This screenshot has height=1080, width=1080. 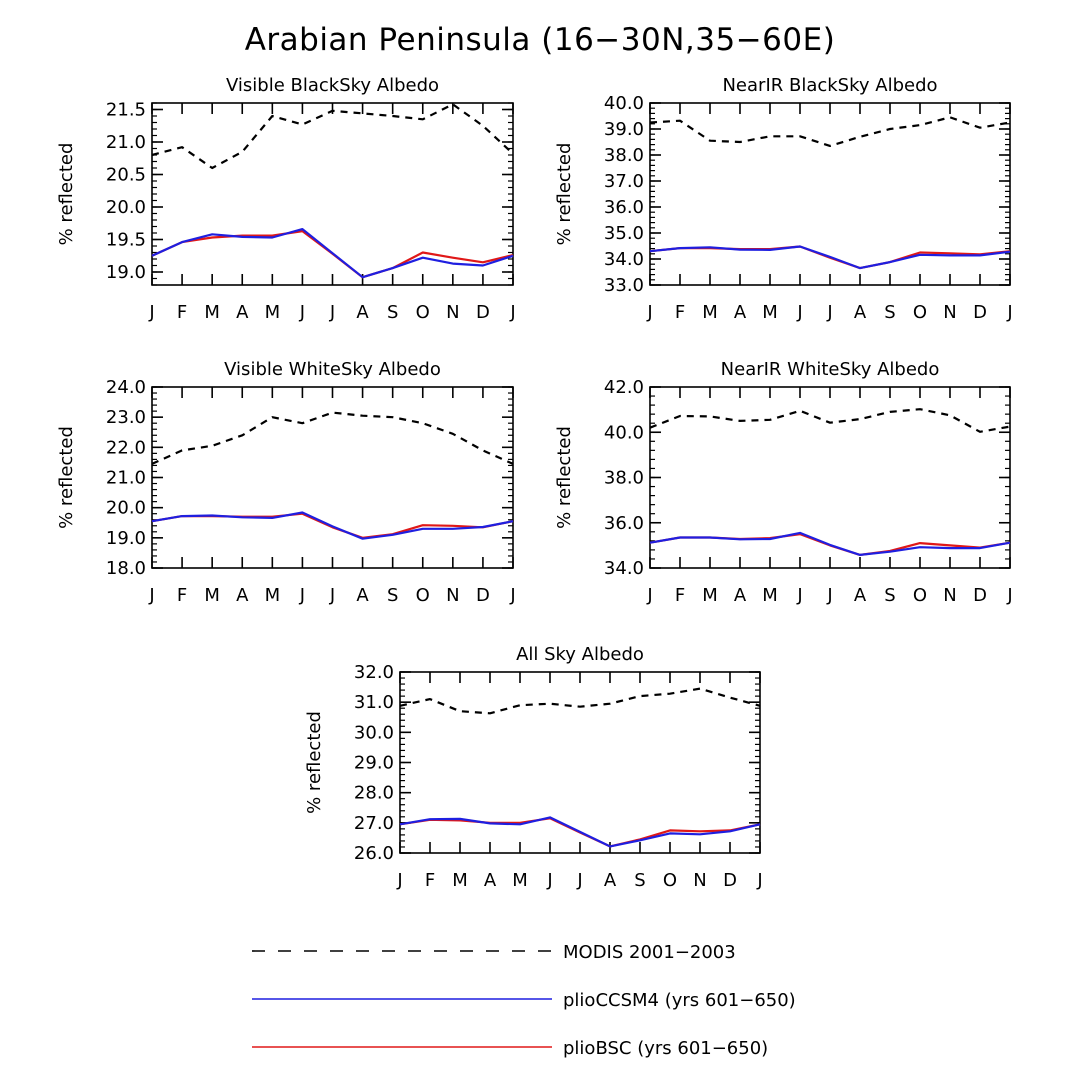 I want to click on legend-modis-label: MODIS 2001−2003, so click(x=649, y=952).